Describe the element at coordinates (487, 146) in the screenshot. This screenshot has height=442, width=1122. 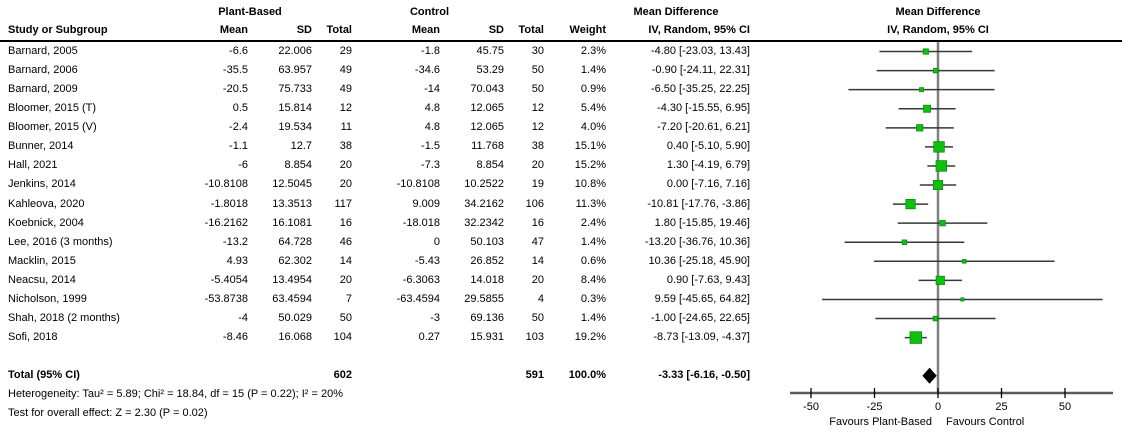
I see `control-sd-cell: 11.768` at that location.